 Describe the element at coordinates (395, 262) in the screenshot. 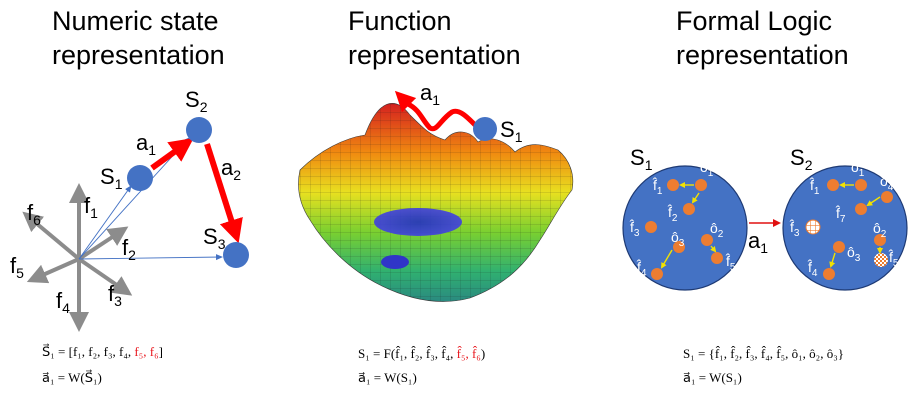

I see `surface-minimum-lower` at that location.